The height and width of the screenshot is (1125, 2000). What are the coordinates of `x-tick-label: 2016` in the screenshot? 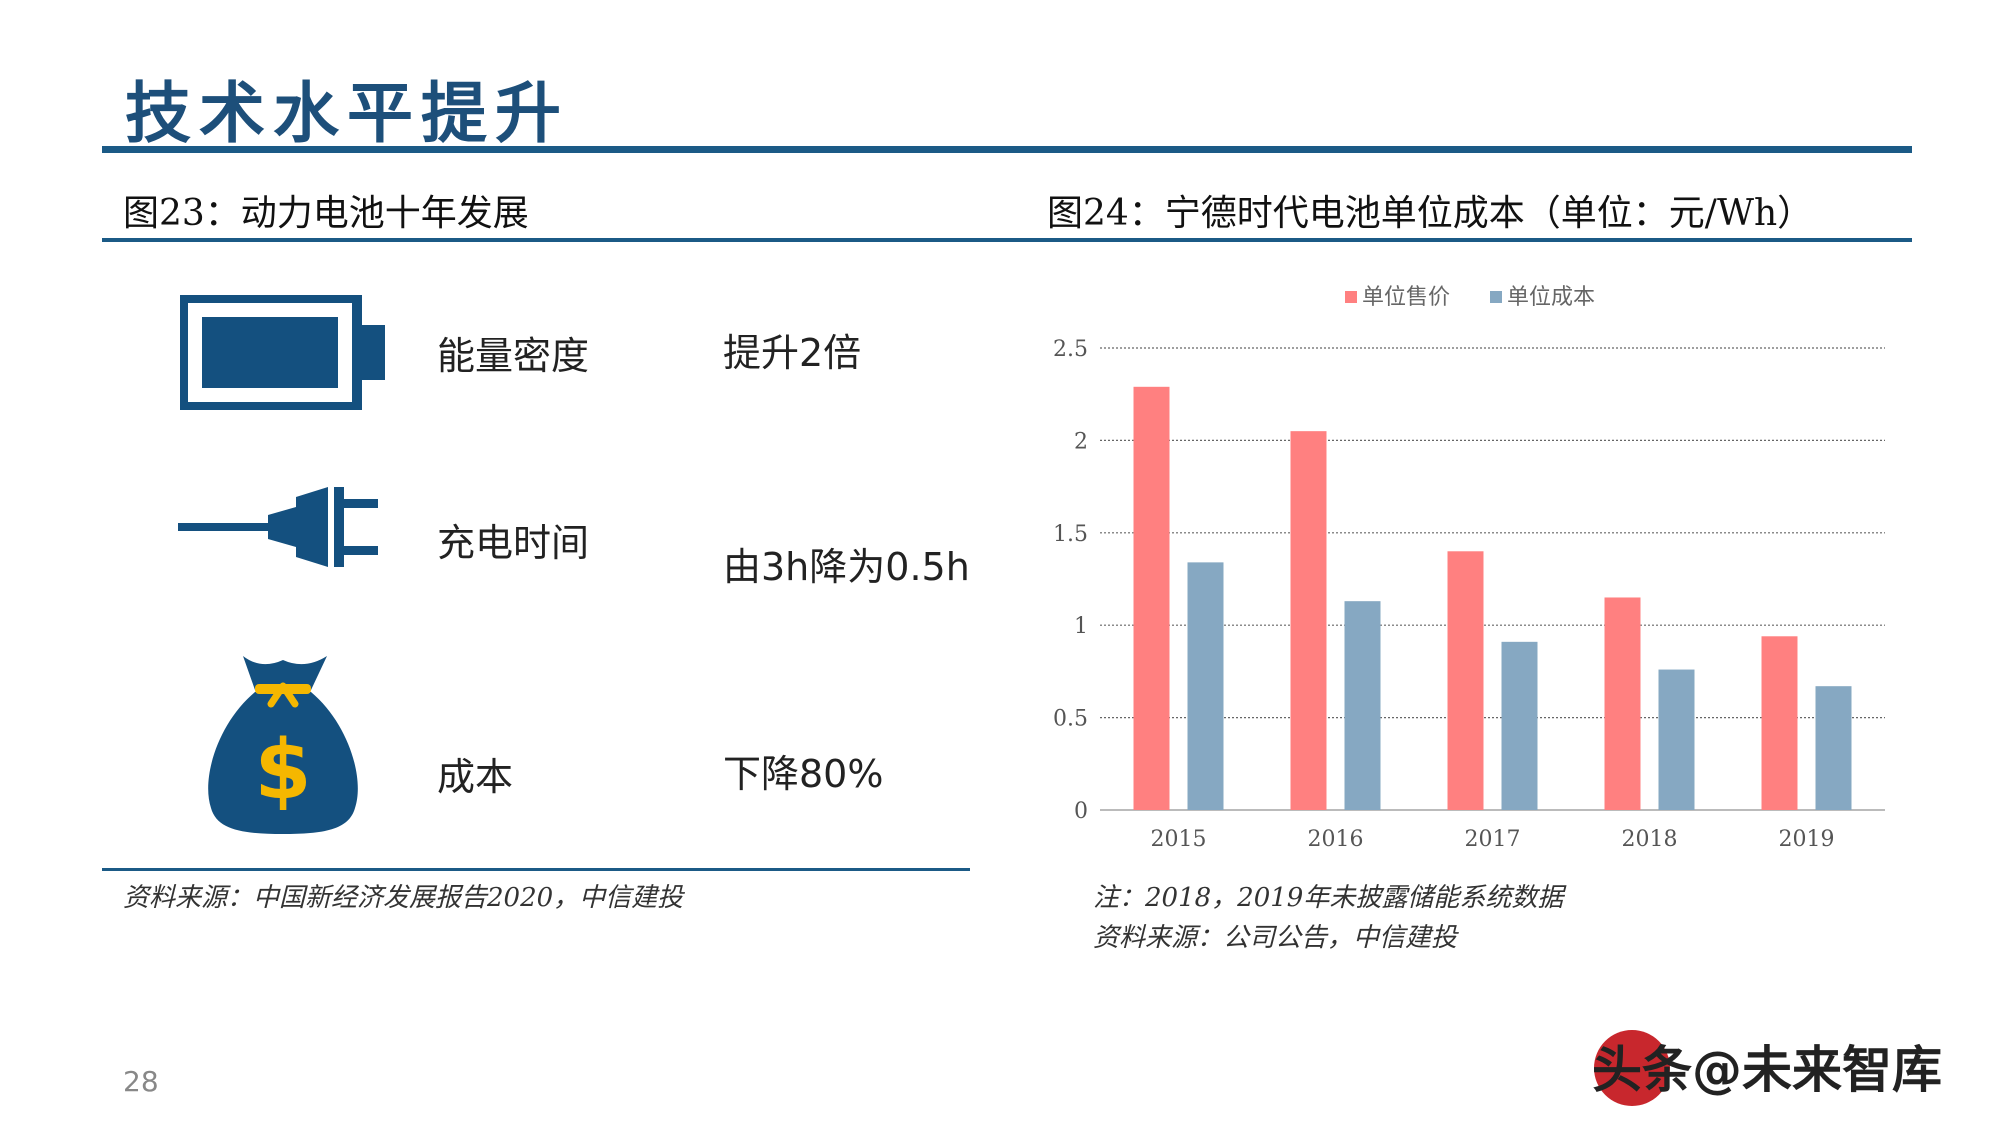 It's located at (1336, 839).